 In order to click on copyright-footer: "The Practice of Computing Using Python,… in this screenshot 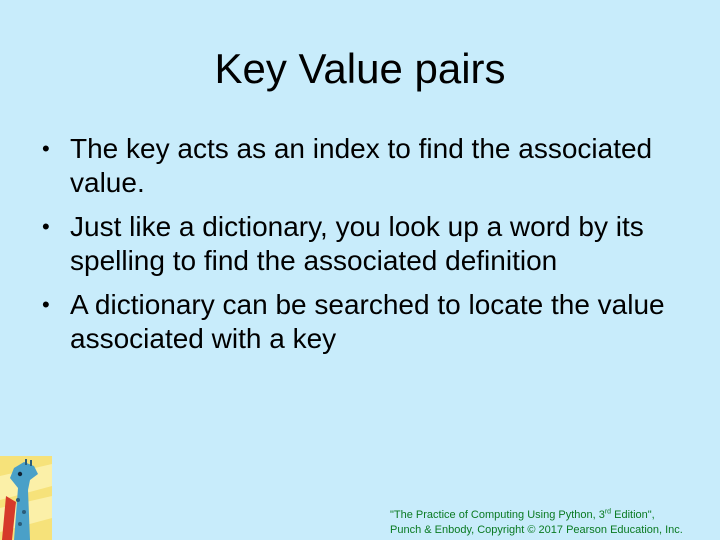, I will do `click(552, 523)`.